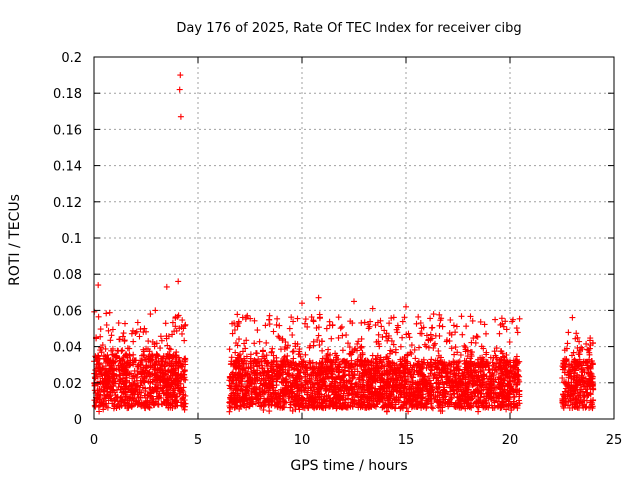 The height and width of the screenshot is (480, 640). Describe the element at coordinates (406, 440) in the screenshot. I see `x-tick-label: 15` at that location.